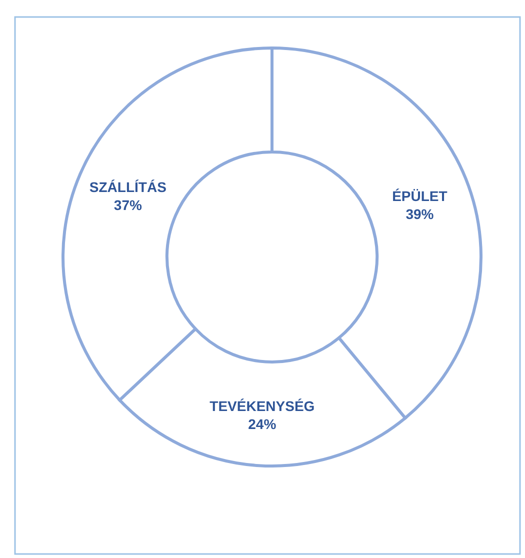  Describe the element at coordinates (262, 424) in the screenshot. I see `data-label: 24%` at that location.